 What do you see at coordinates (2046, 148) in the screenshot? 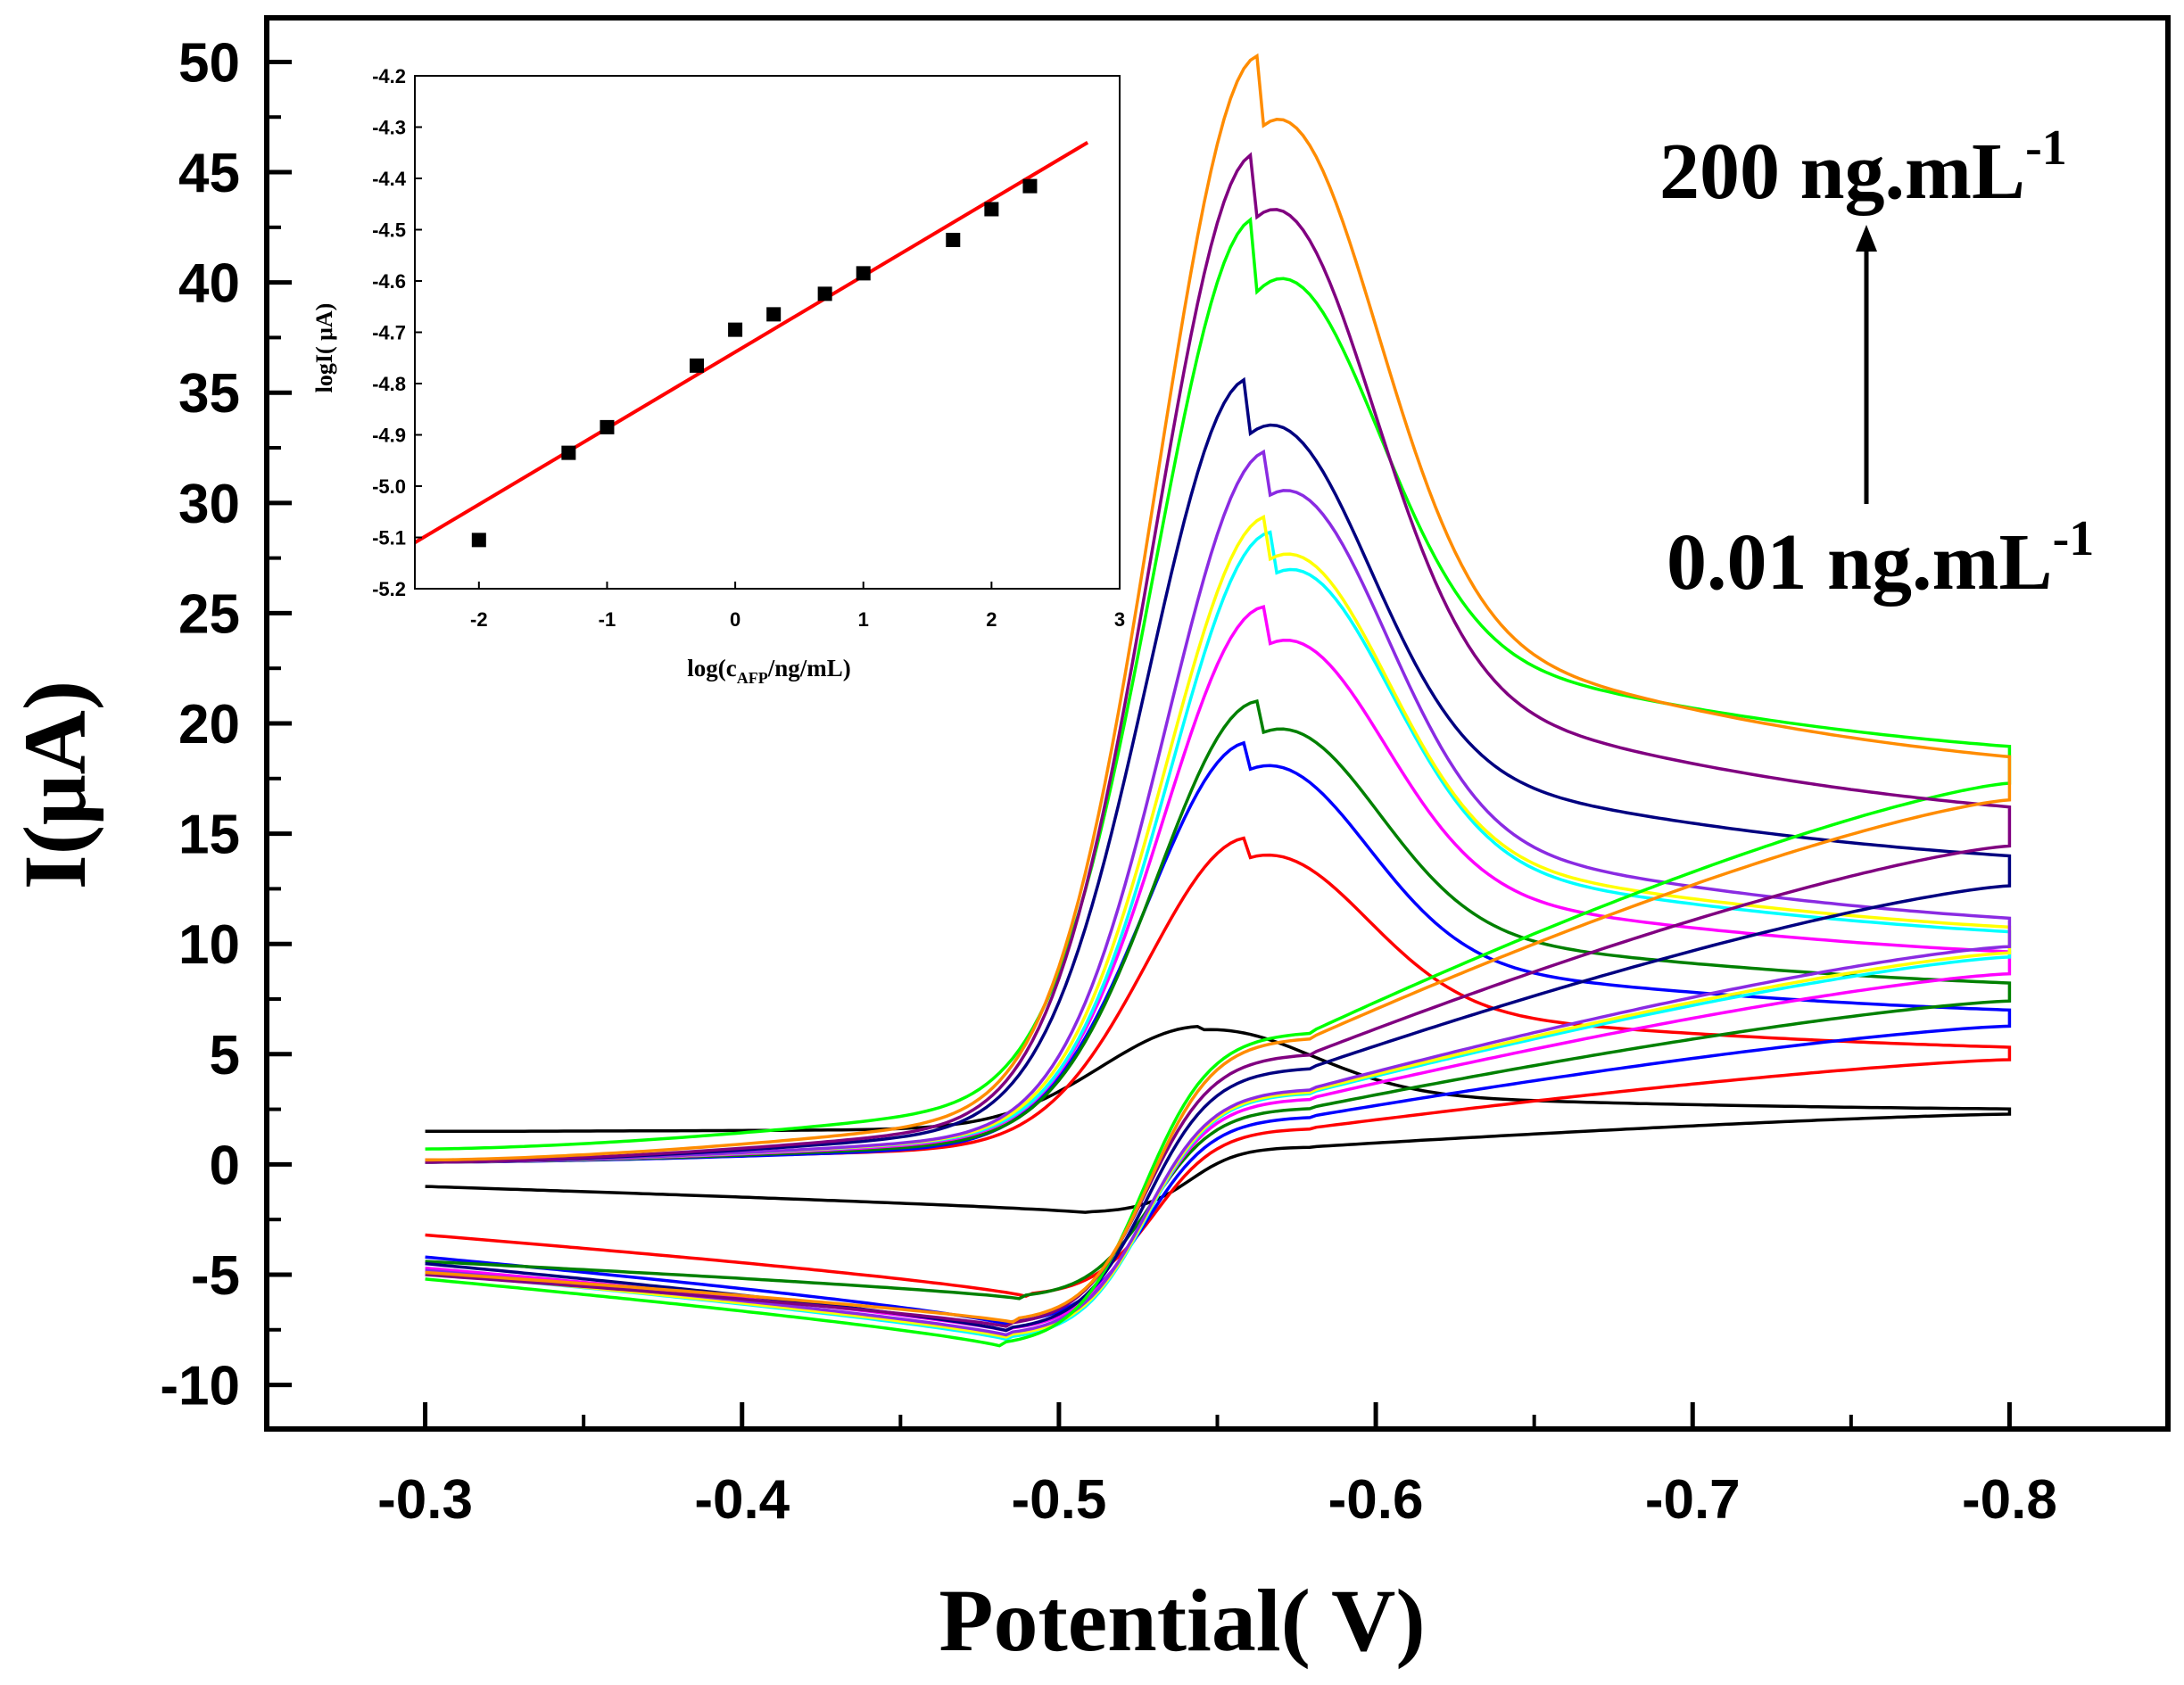
I see `annotation-high-superscript: -1` at bounding box center [2046, 148].